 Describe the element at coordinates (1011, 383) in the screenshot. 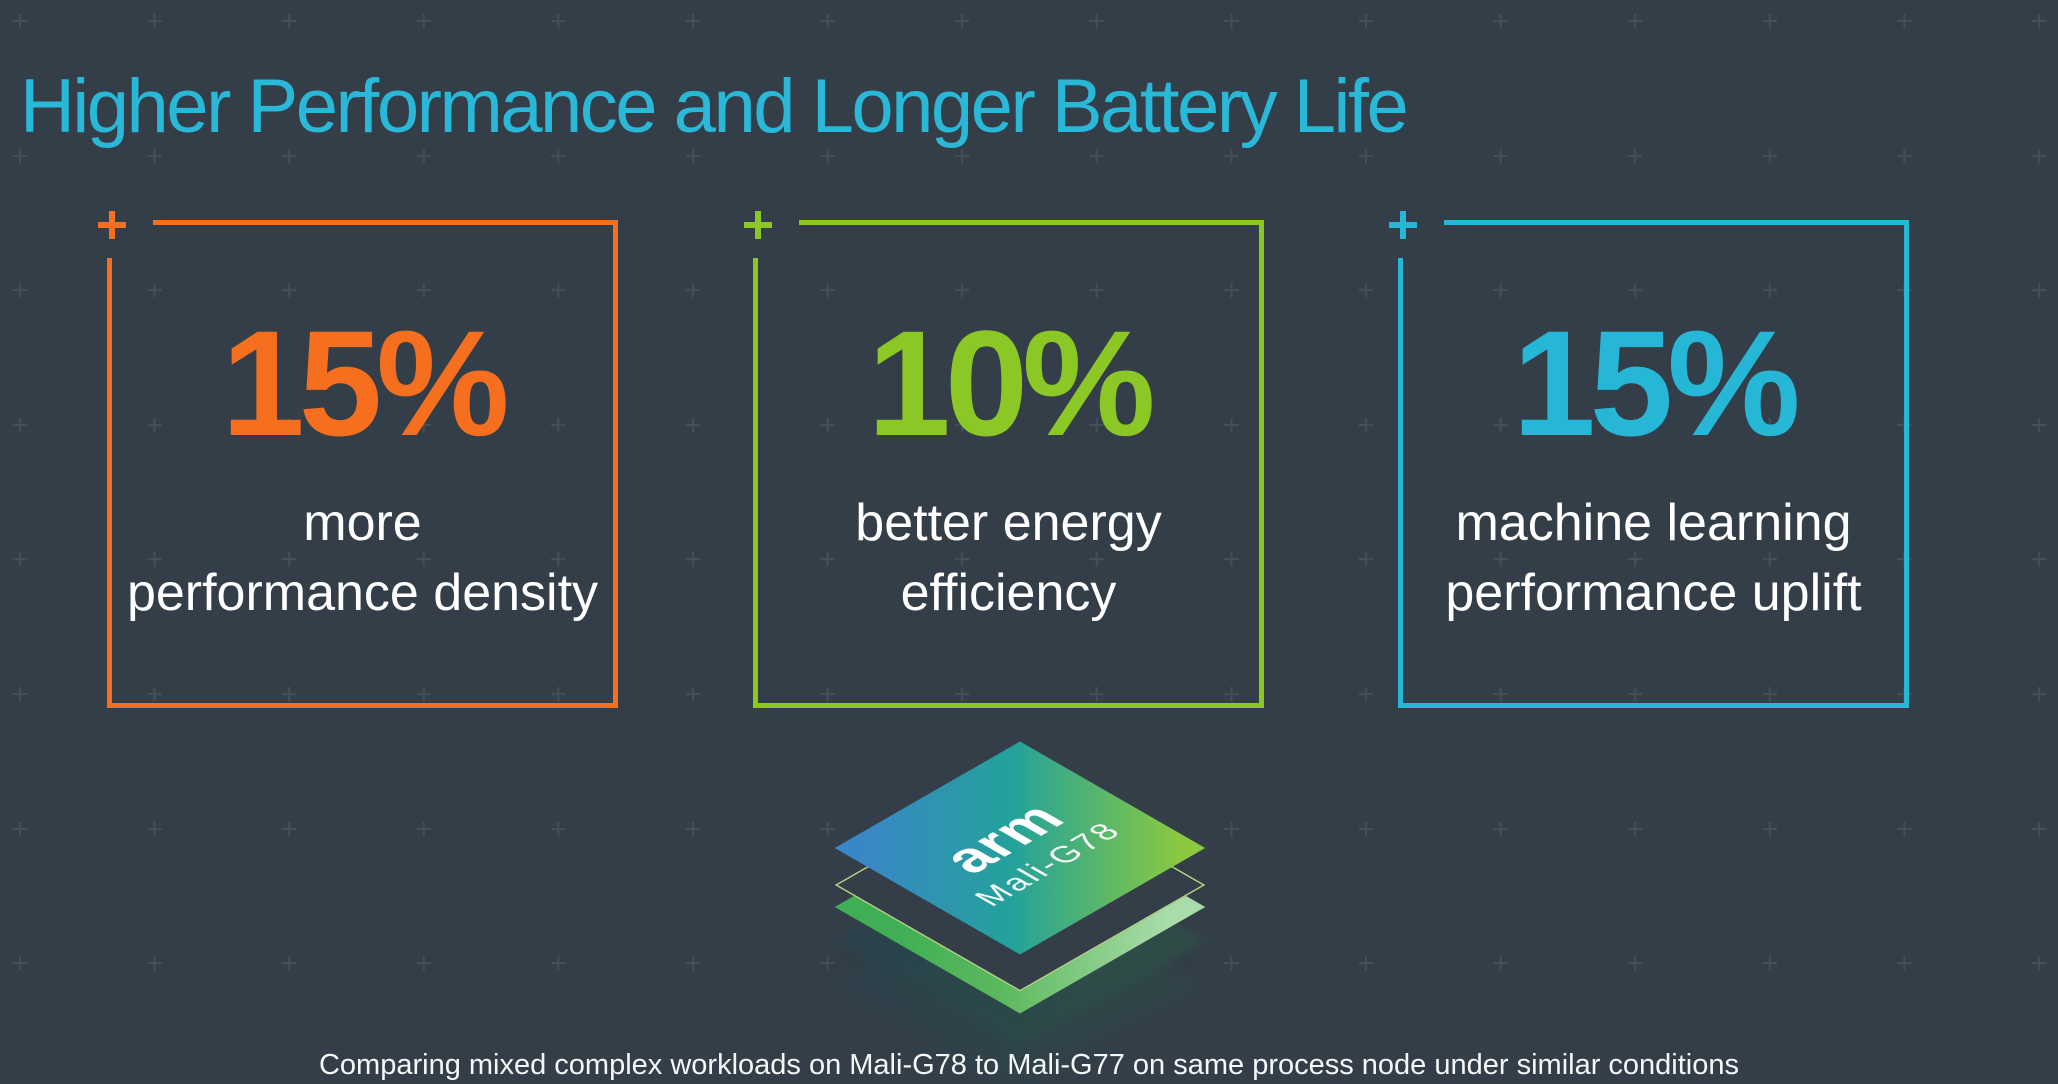

I see `stat-value: 10%` at that location.